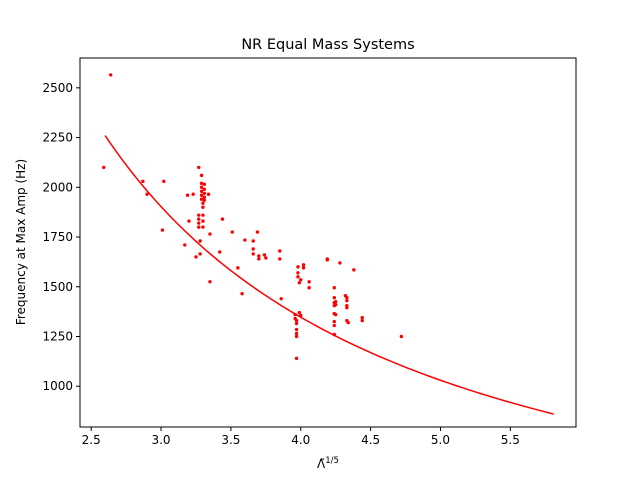  I want to click on x-tick-label: 4.5, so click(370, 440).